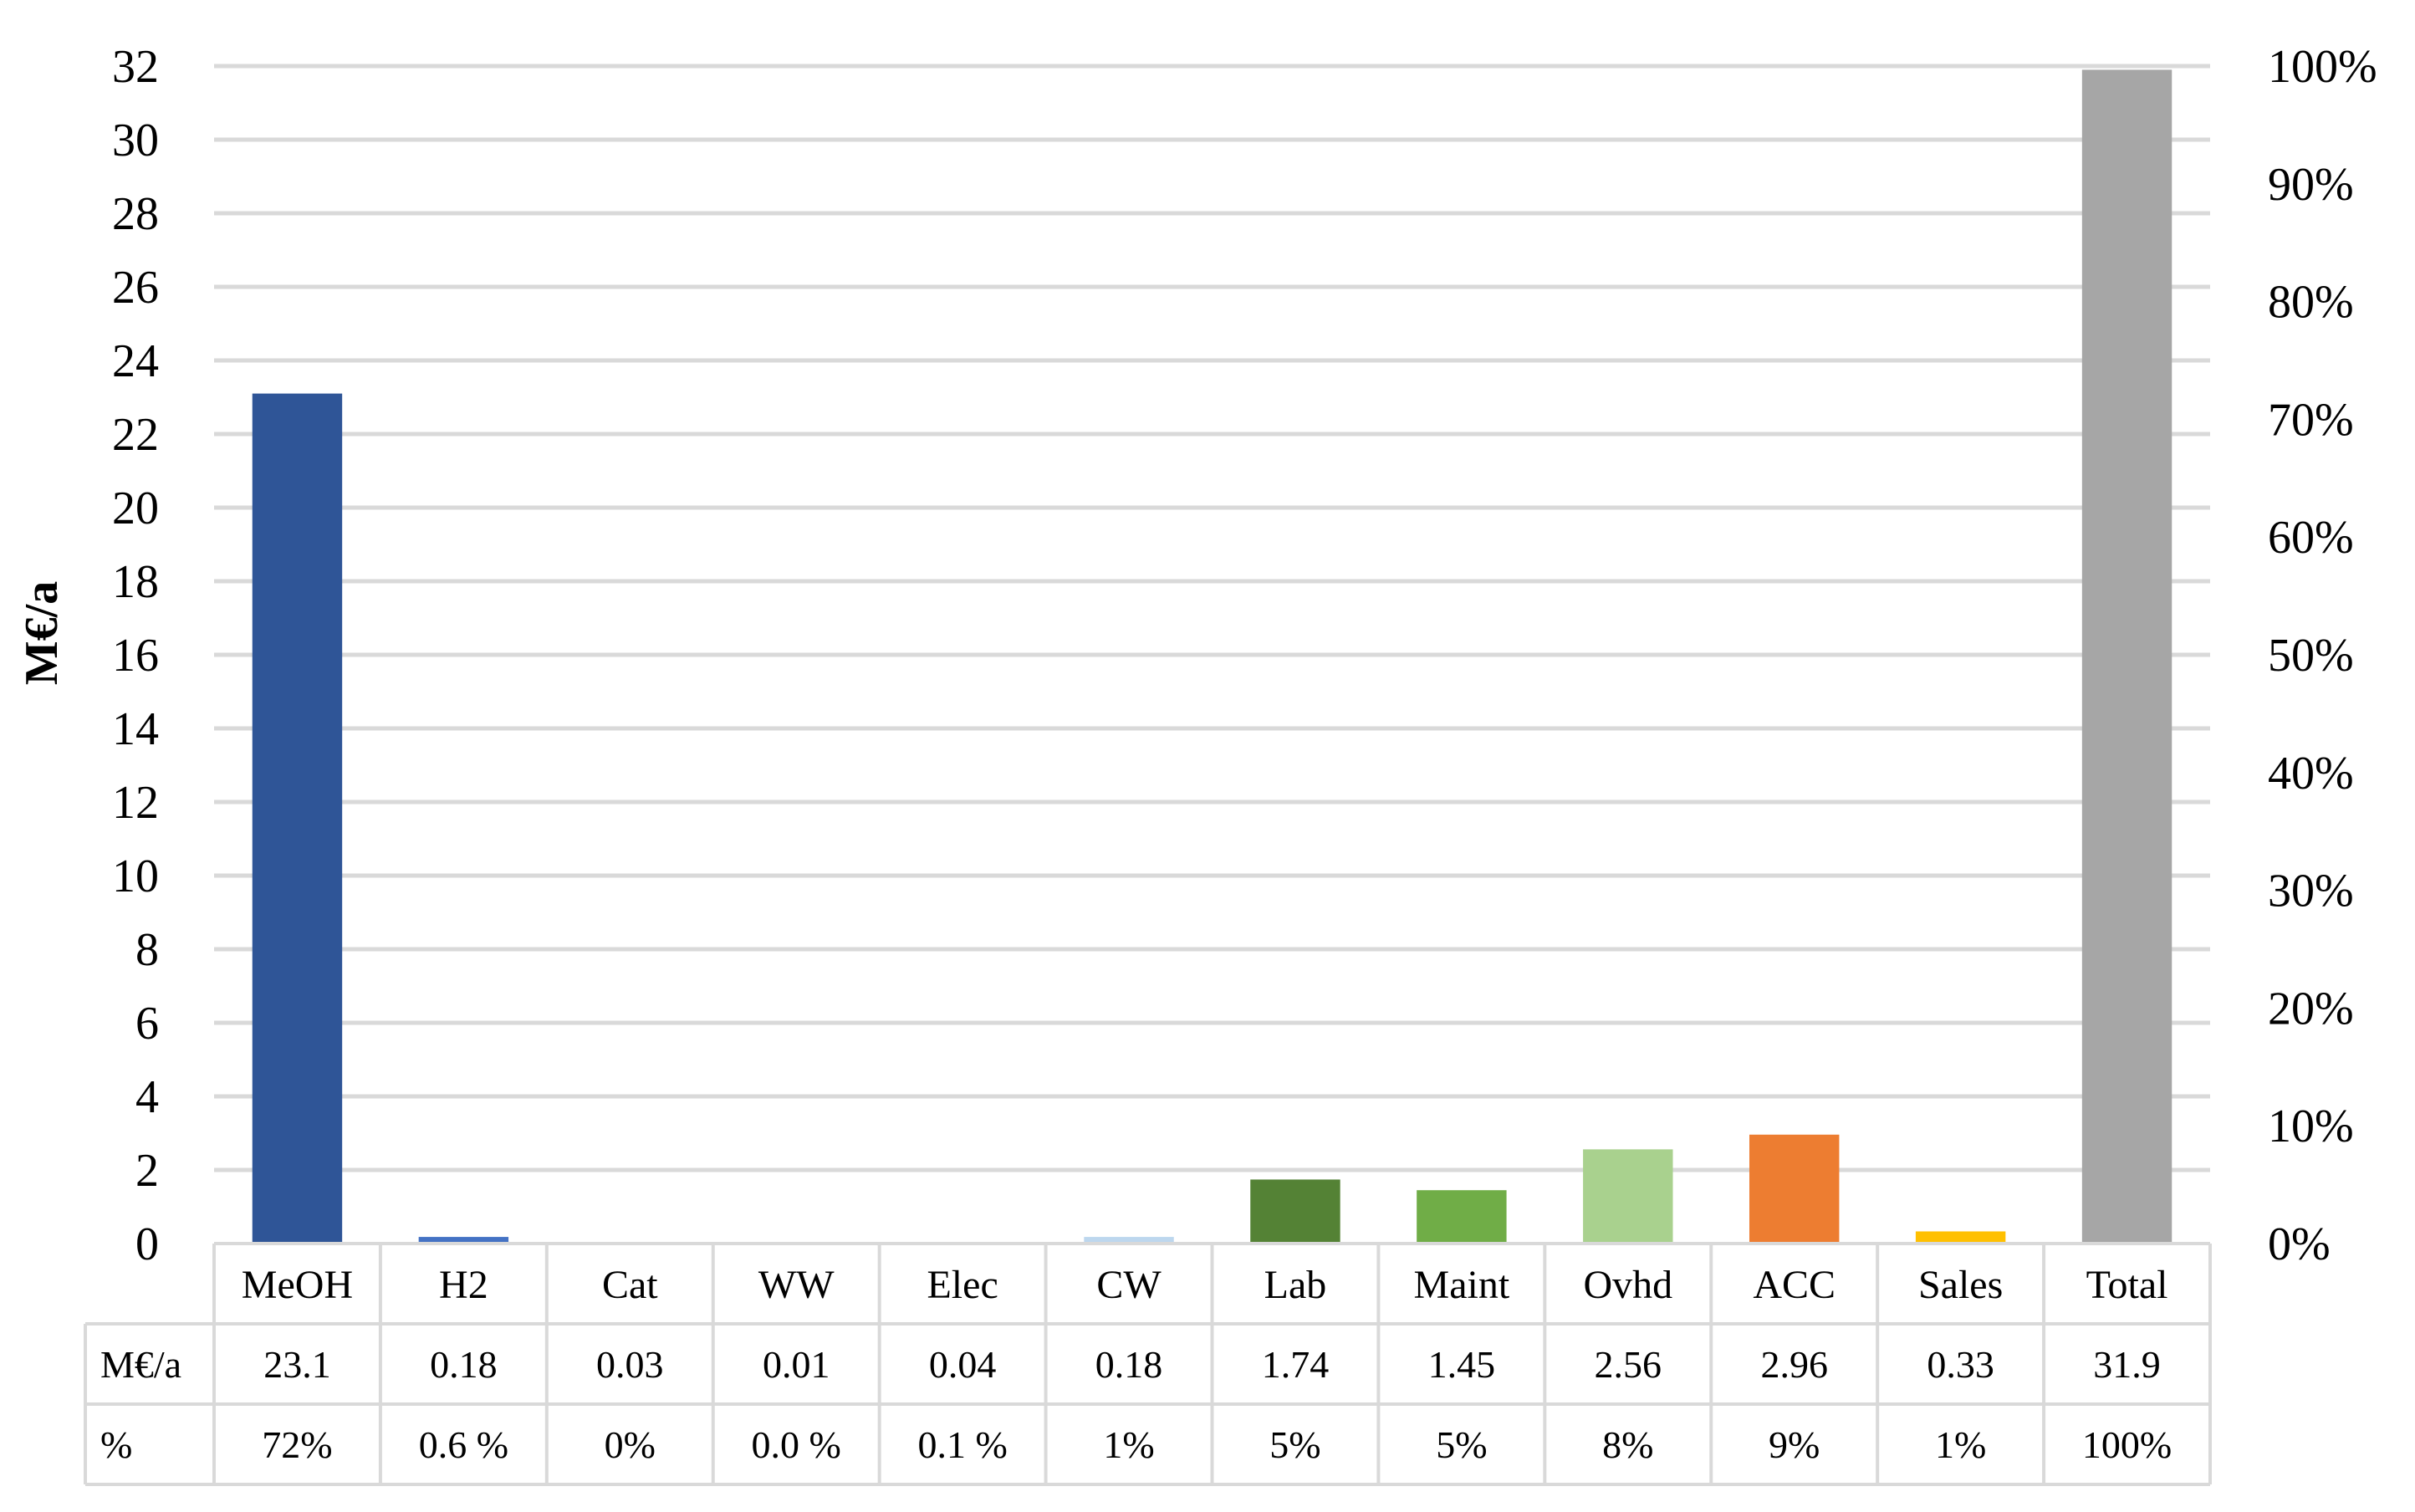 The height and width of the screenshot is (1512, 2415). I want to click on table-cell: 0.1 %, so click(962, 1444).